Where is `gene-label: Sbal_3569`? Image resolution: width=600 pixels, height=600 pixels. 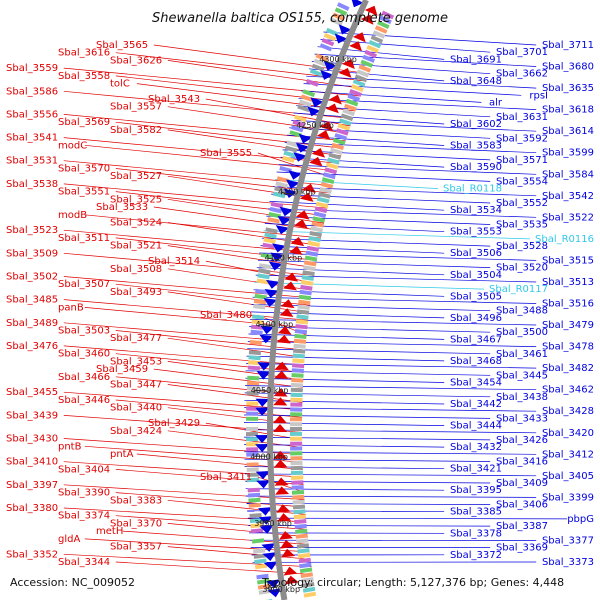 gene-label: Sbal_3569 is located at coordinates (84, 122).